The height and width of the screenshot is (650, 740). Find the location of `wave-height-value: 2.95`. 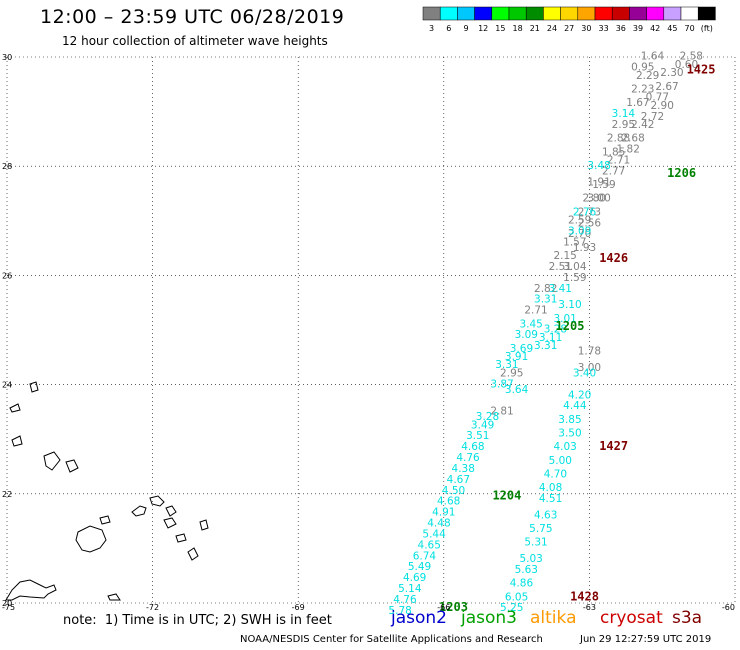

wave-height-value: 2.95 is located at coordinates (623, 125).